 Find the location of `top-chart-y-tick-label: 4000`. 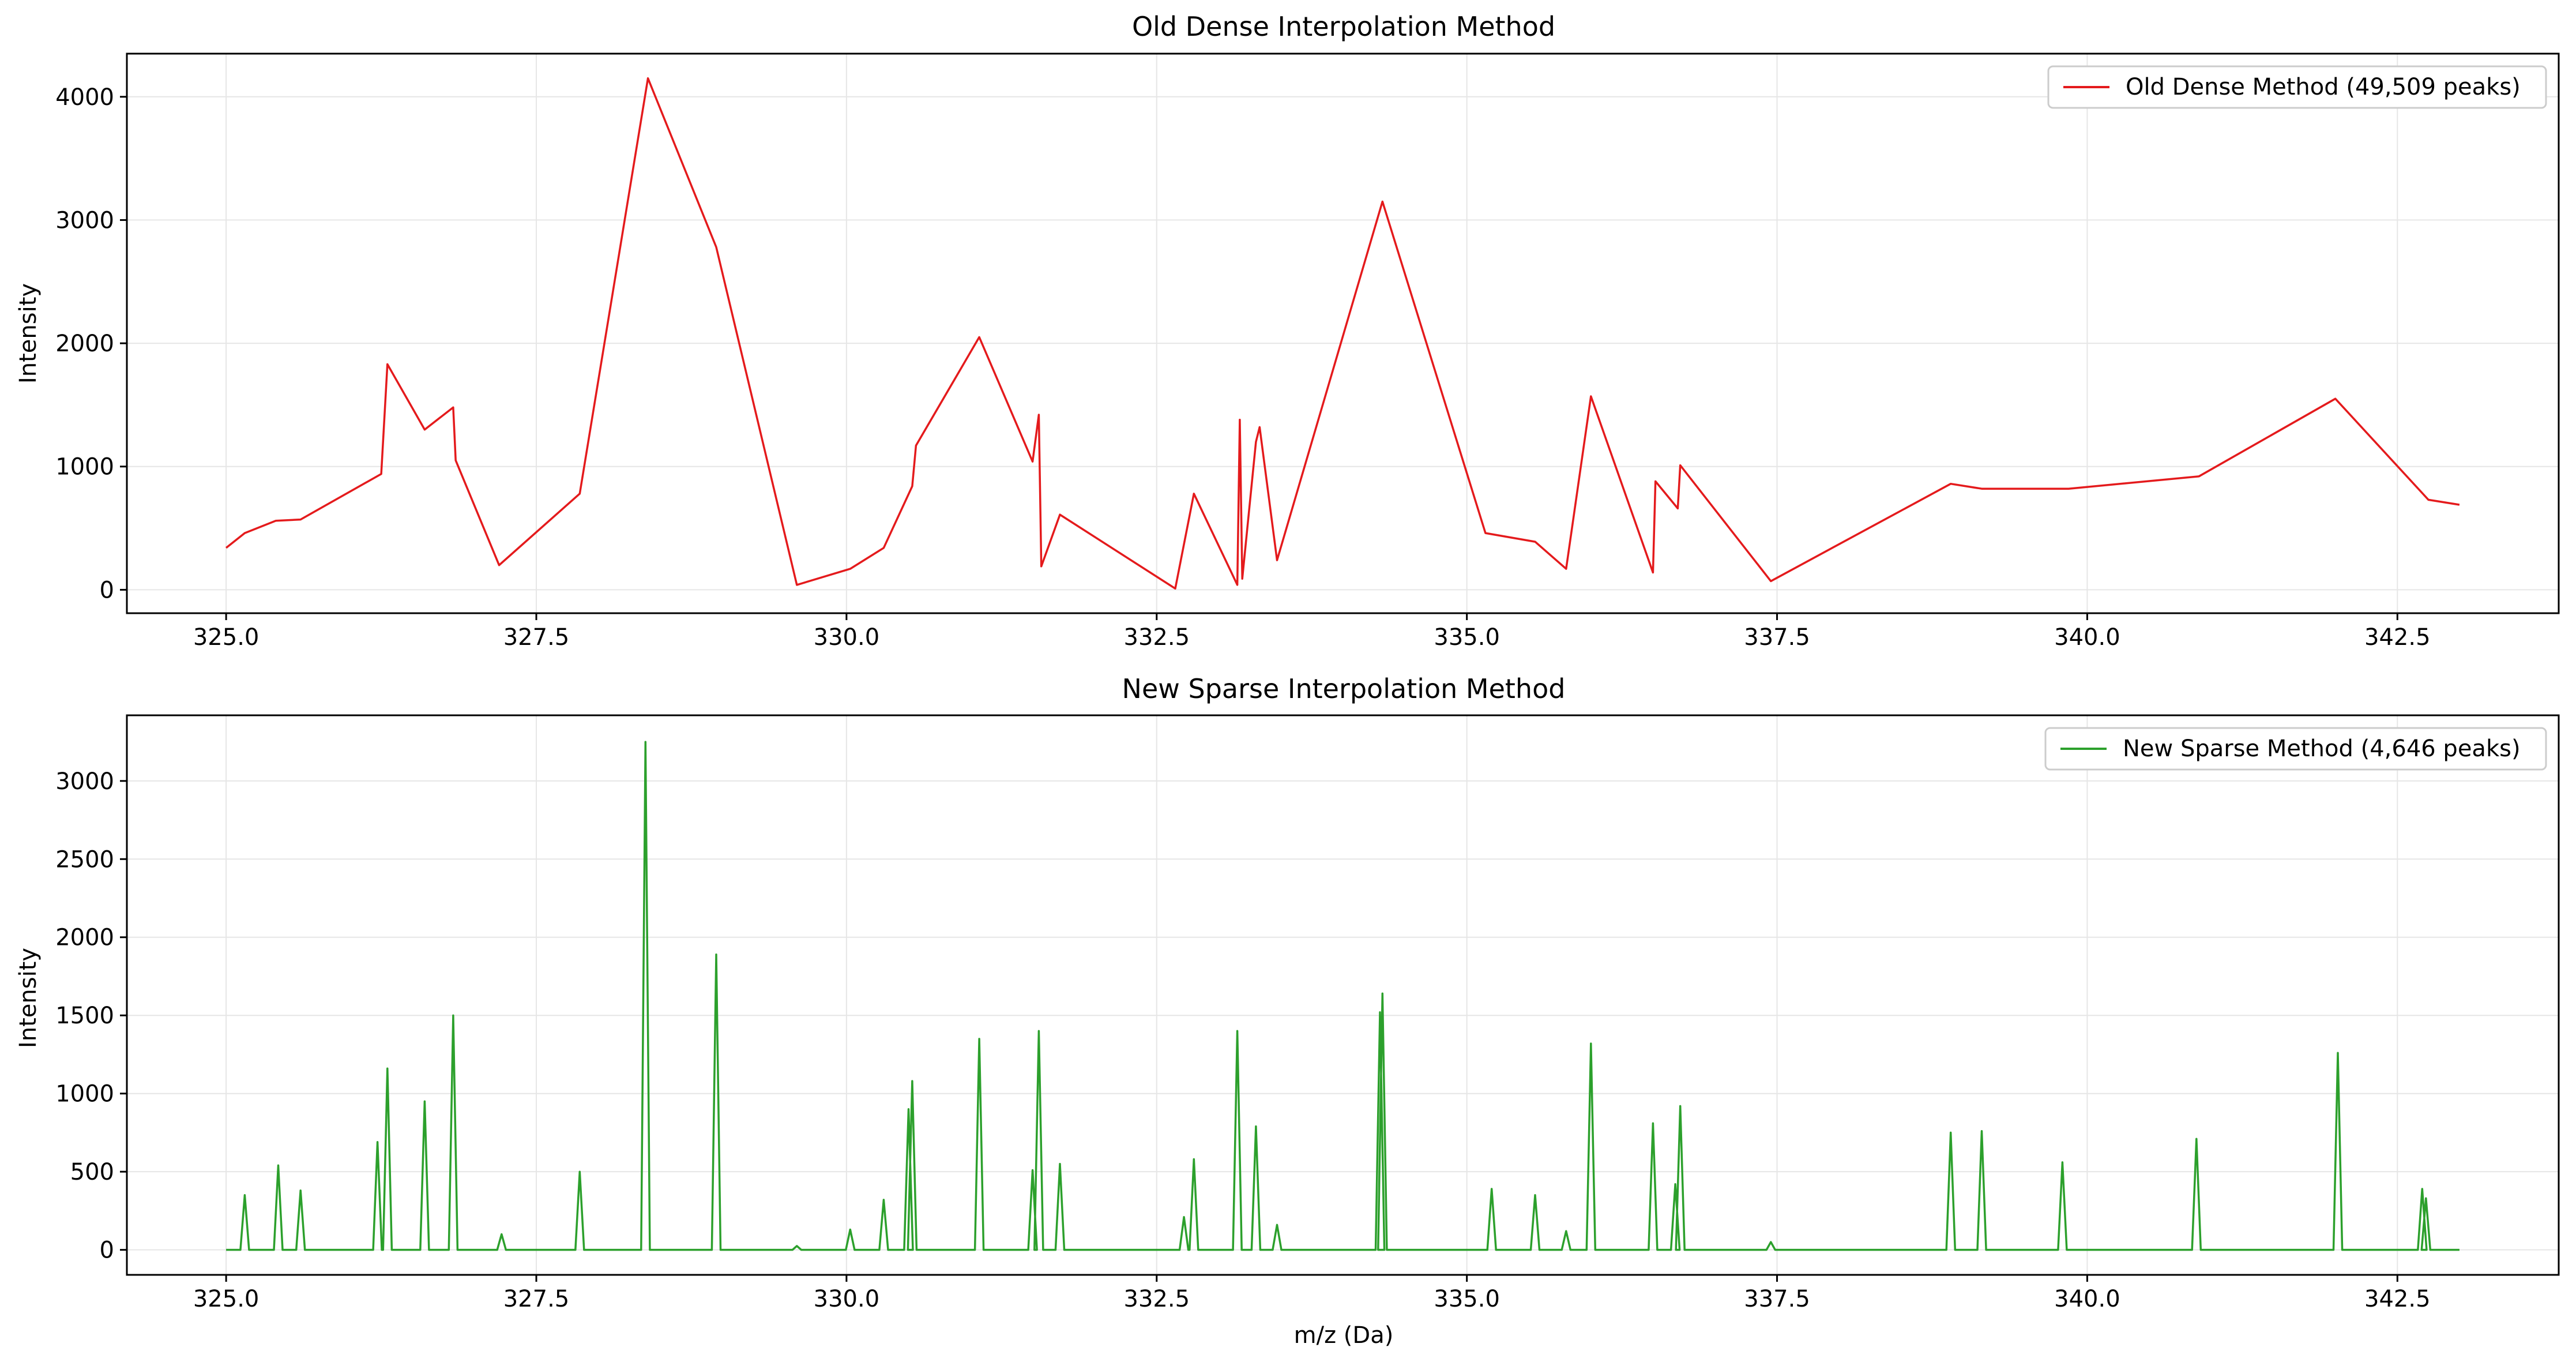

top-chart-y-tick-label: 4000 is located at coordinates (84, 97).